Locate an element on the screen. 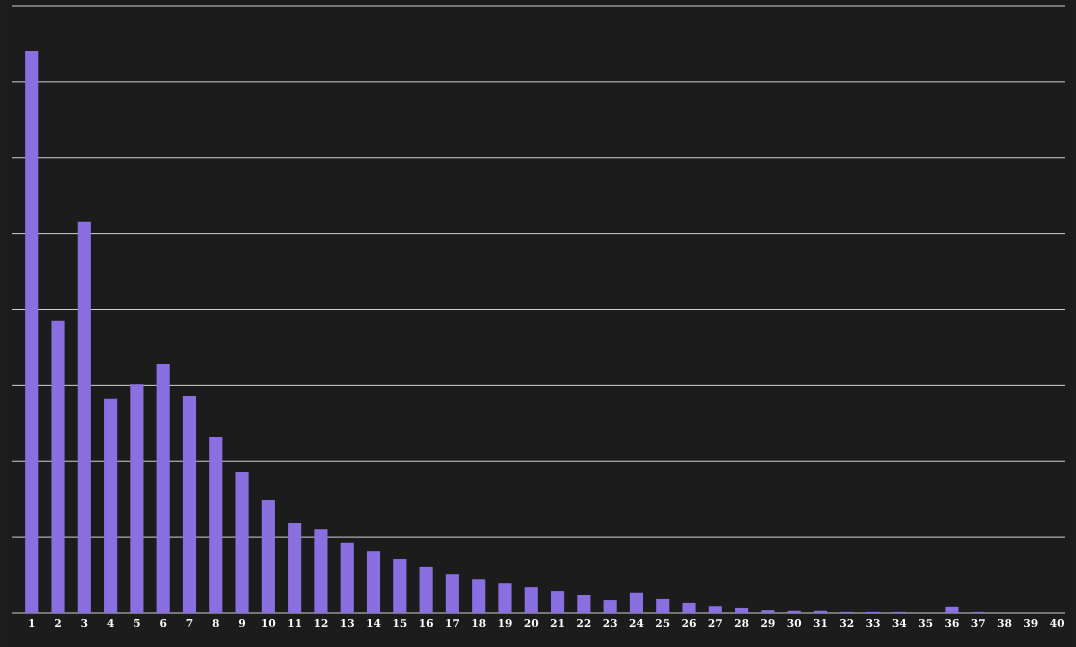 This screenshot has width=1076, height=647. x-tick-label: 24 is located at coordinates (636, 623).